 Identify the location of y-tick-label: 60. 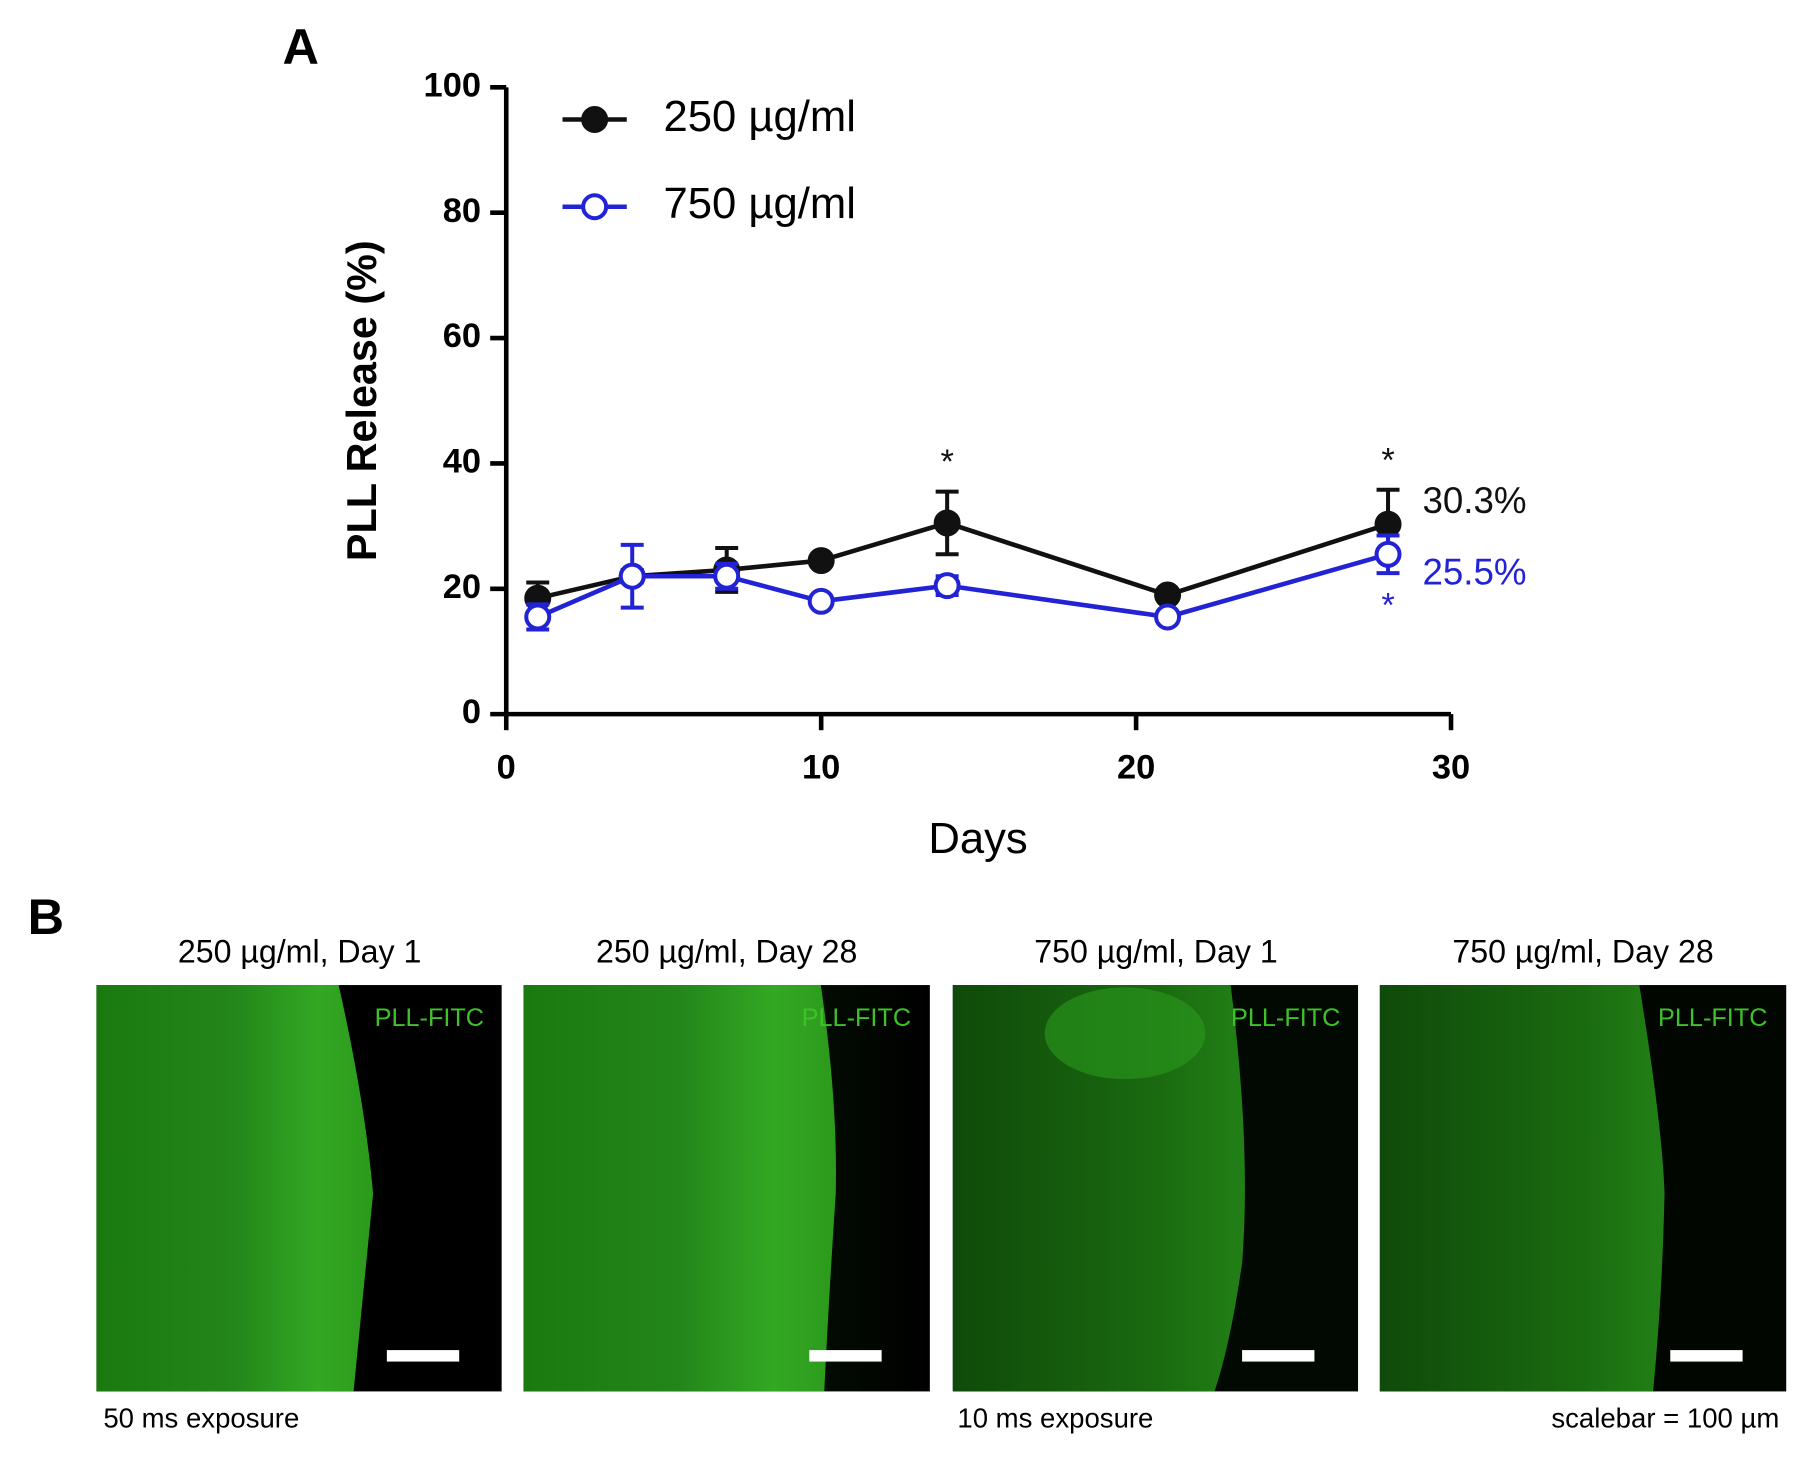
(462, 336).